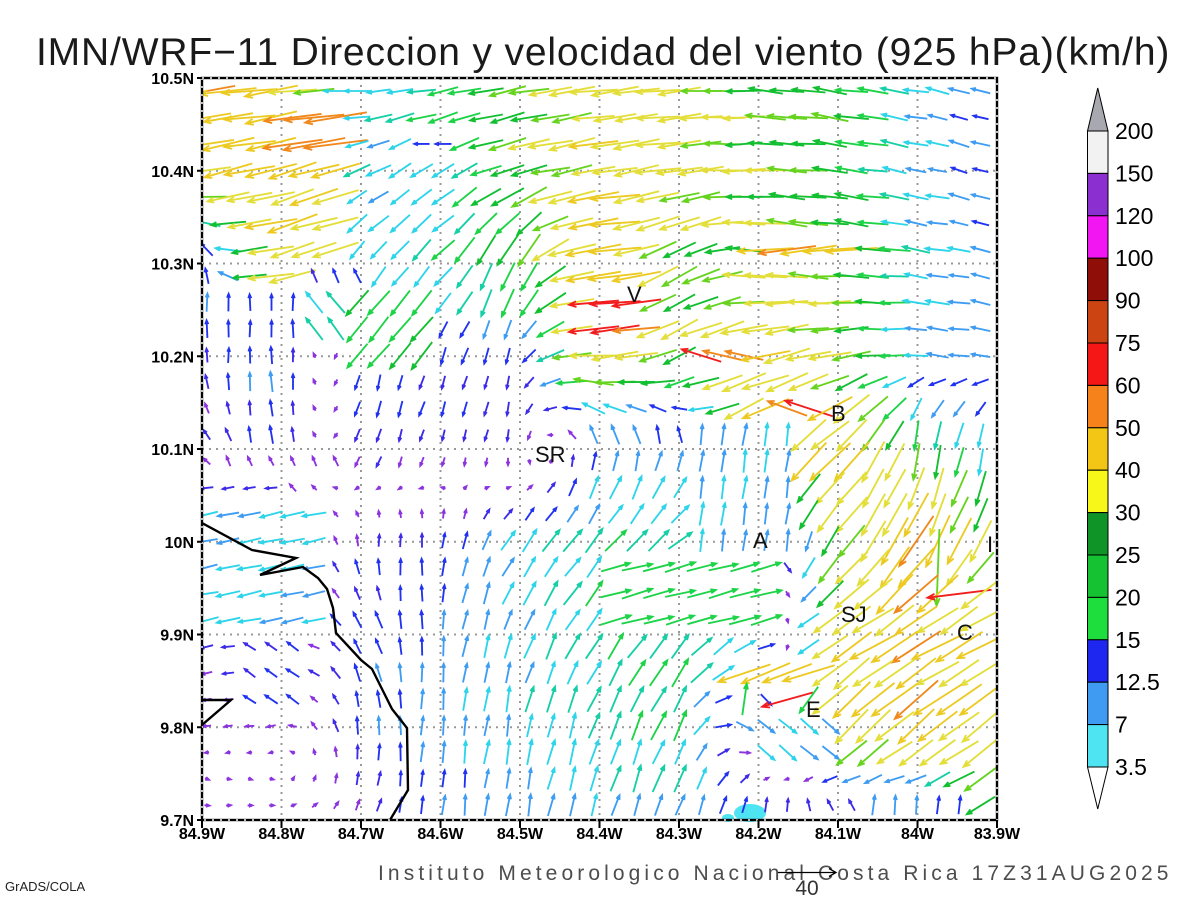 The image size is (1200, 900). What do you see at coordinates (177, 636) in the screenshot?
I see `svg-text: 9.9N` at bounding box center [177, 636].